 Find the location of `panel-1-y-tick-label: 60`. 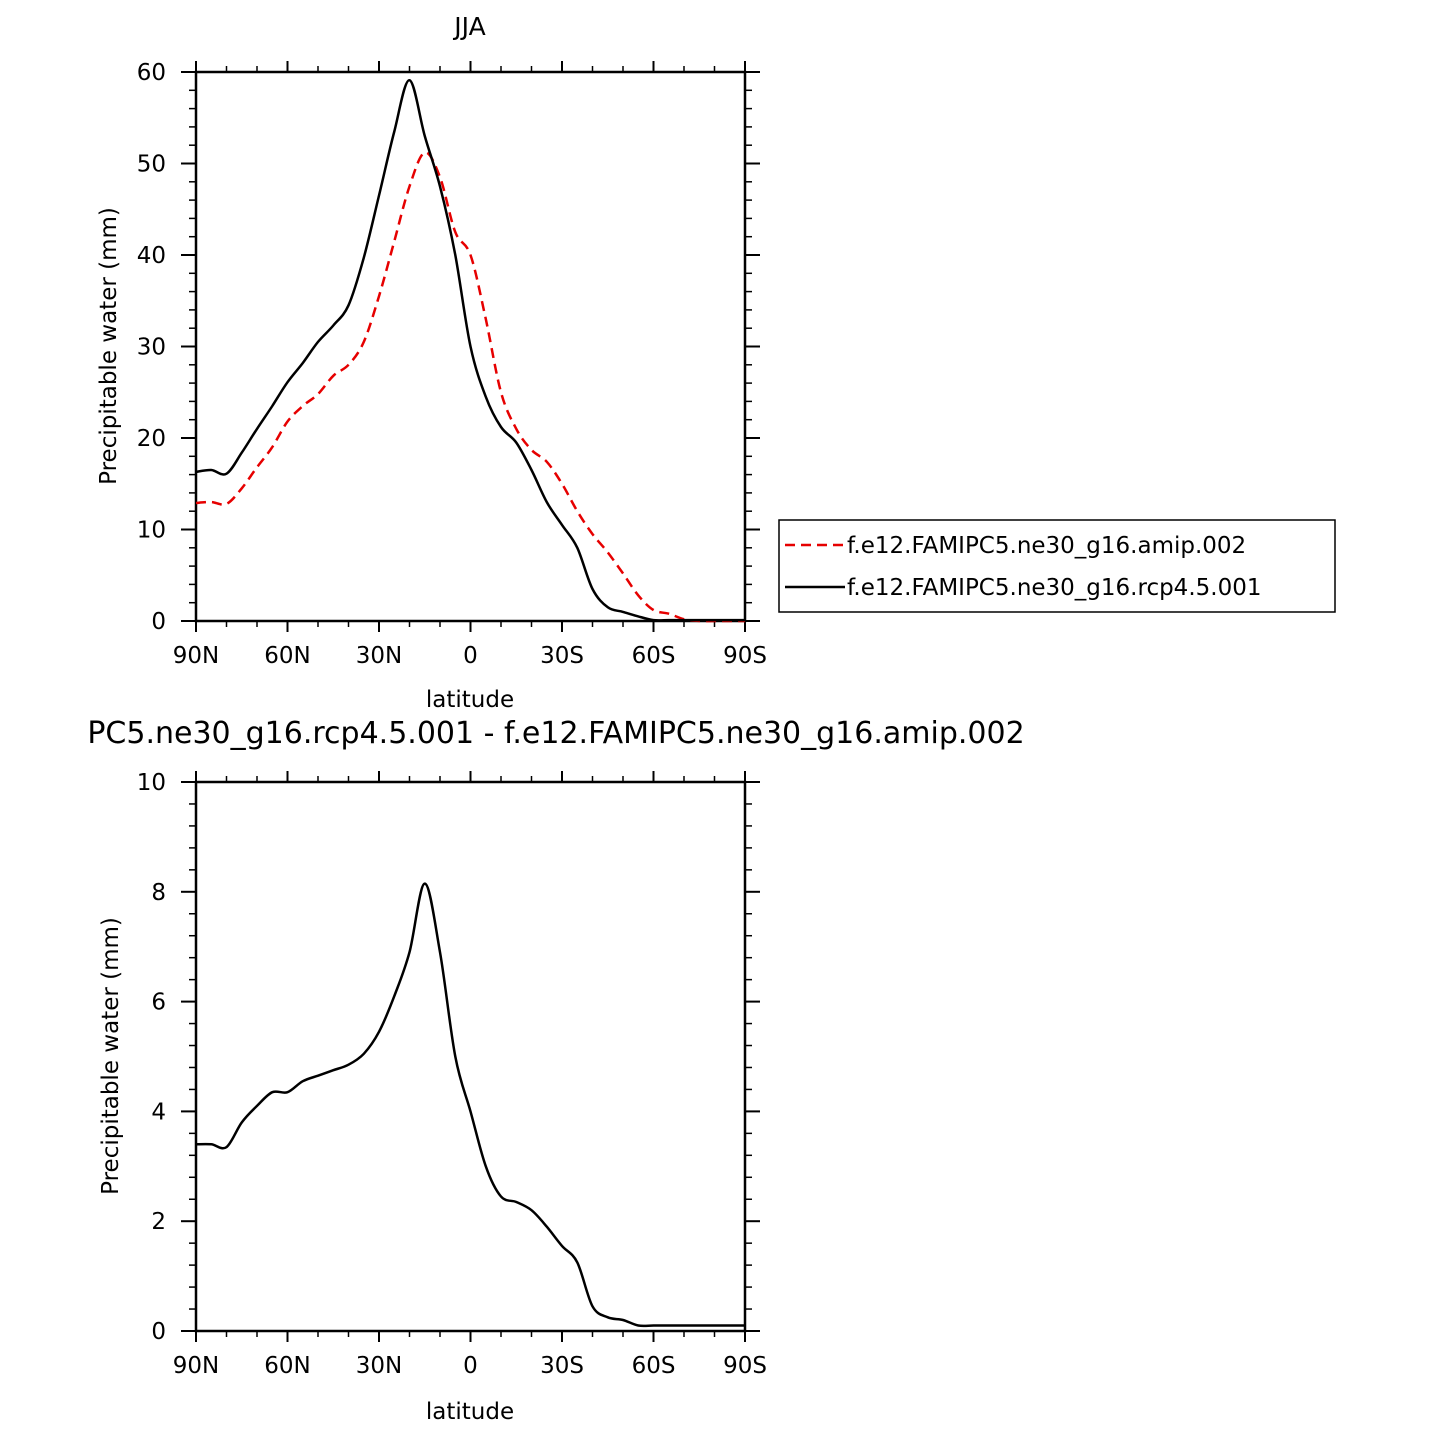

panel-1-y-tick-label: 60 is located at coordinates (151, 73).